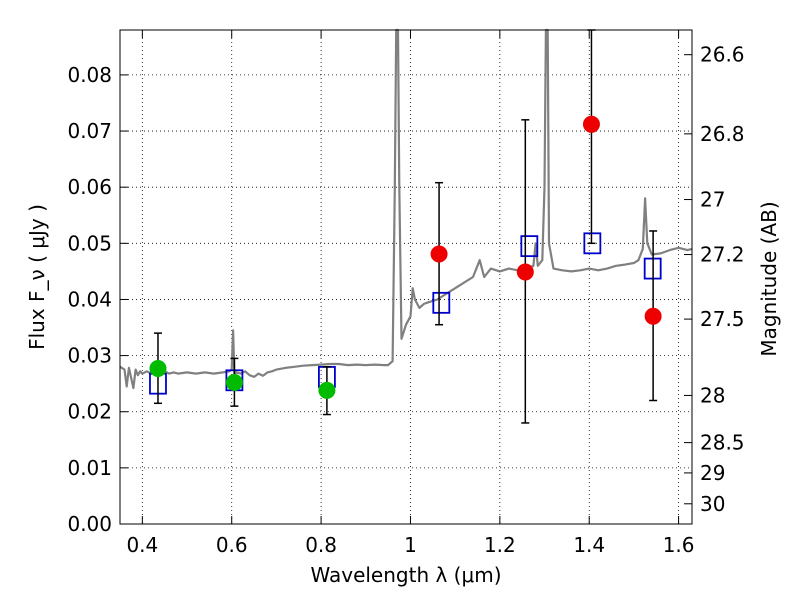 Image resolution: width=800 pixels, height=600 pixels. Describe the element at coordinates (722, 55) in the screenshot. I see `right-tick-label: 26.6` at that location.